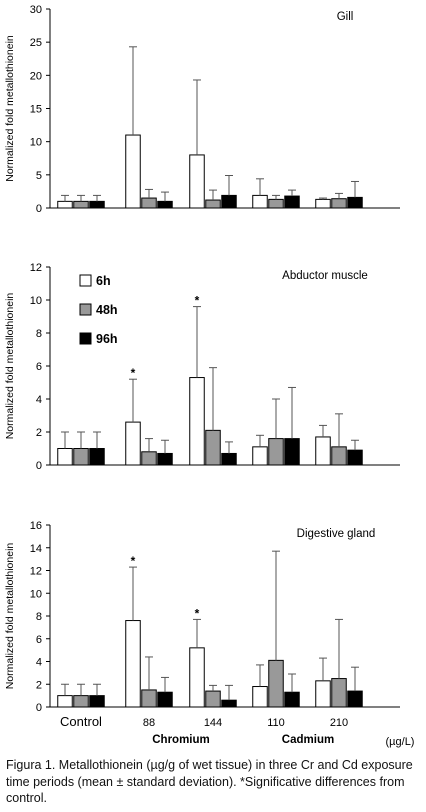 The width and height of the screenshot is (426, 812). What do you see at coordinates (276, 723) in the screenshot?
I see `x-tick-label: 110` at bounding box center [276, 723].